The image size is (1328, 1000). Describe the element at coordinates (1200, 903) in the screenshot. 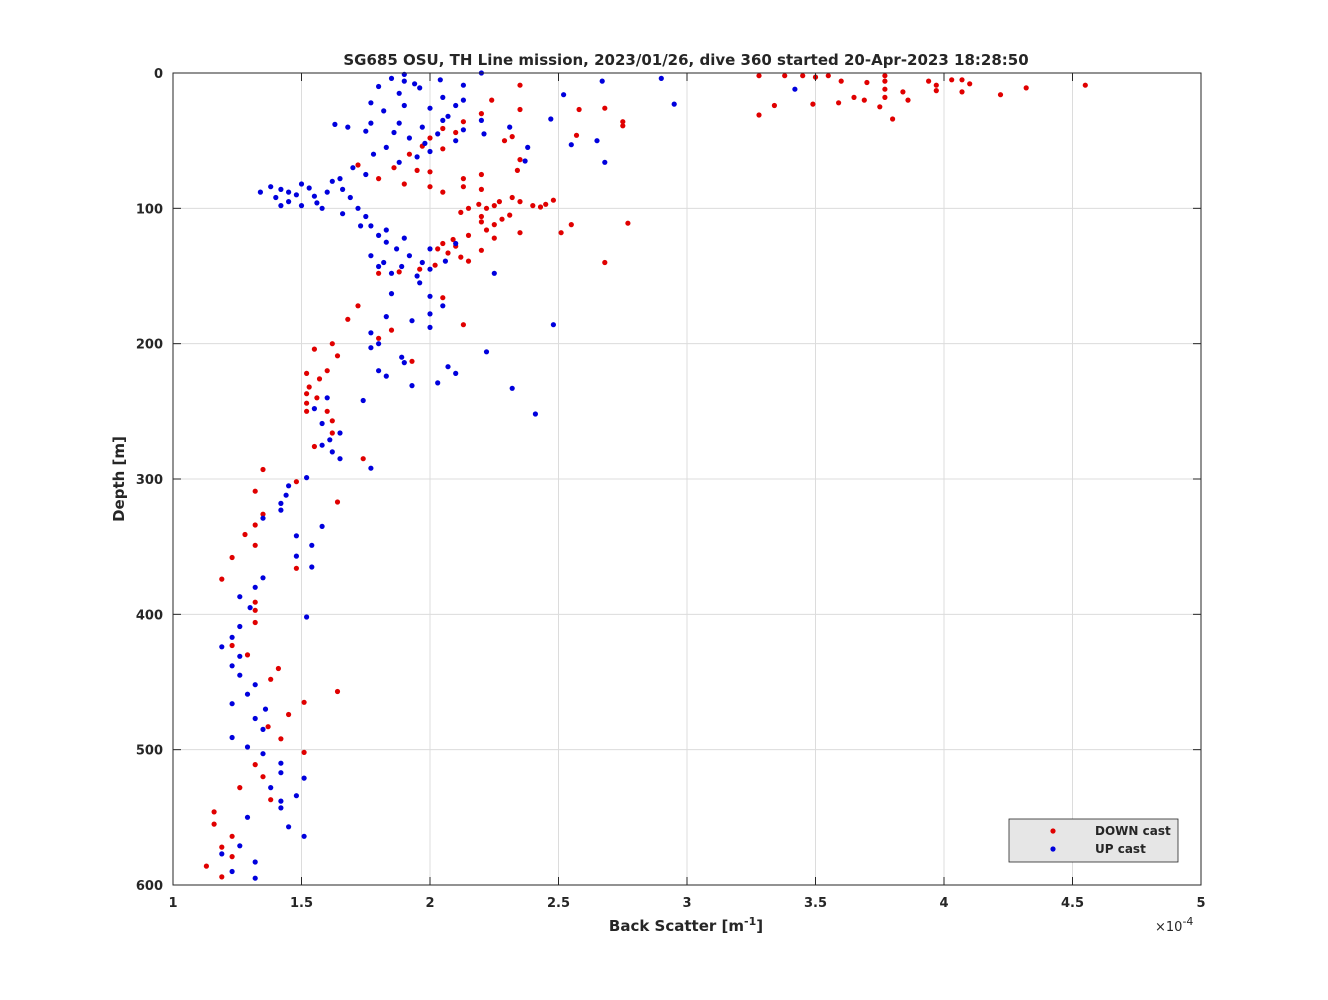

I see `x-tick-label: 5` at that location.